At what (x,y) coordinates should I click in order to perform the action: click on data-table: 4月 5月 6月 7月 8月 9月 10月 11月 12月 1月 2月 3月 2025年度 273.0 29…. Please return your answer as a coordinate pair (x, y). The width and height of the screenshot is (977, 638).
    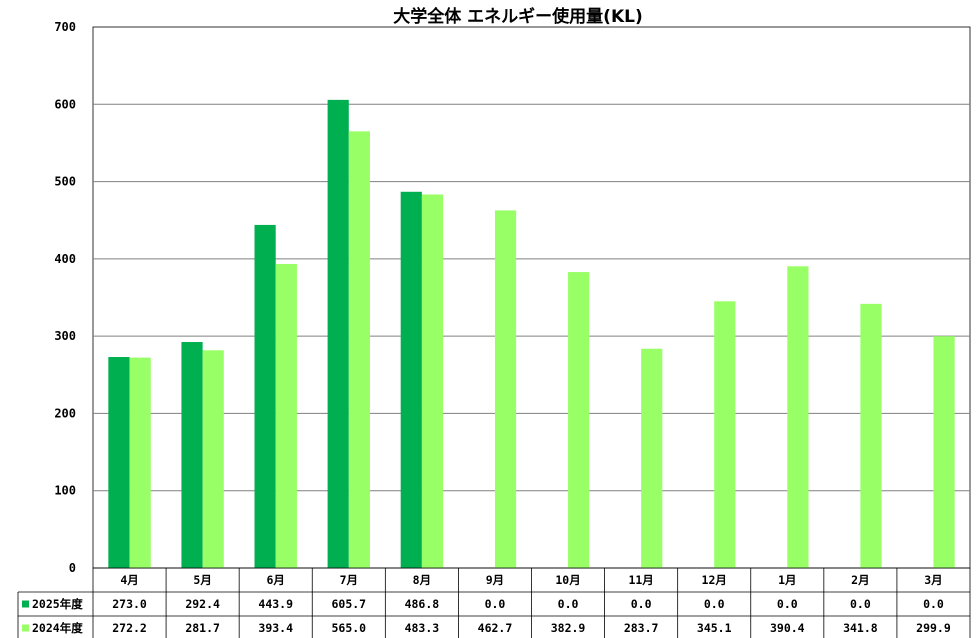
    Looking at the image, I should click on (494, 602).